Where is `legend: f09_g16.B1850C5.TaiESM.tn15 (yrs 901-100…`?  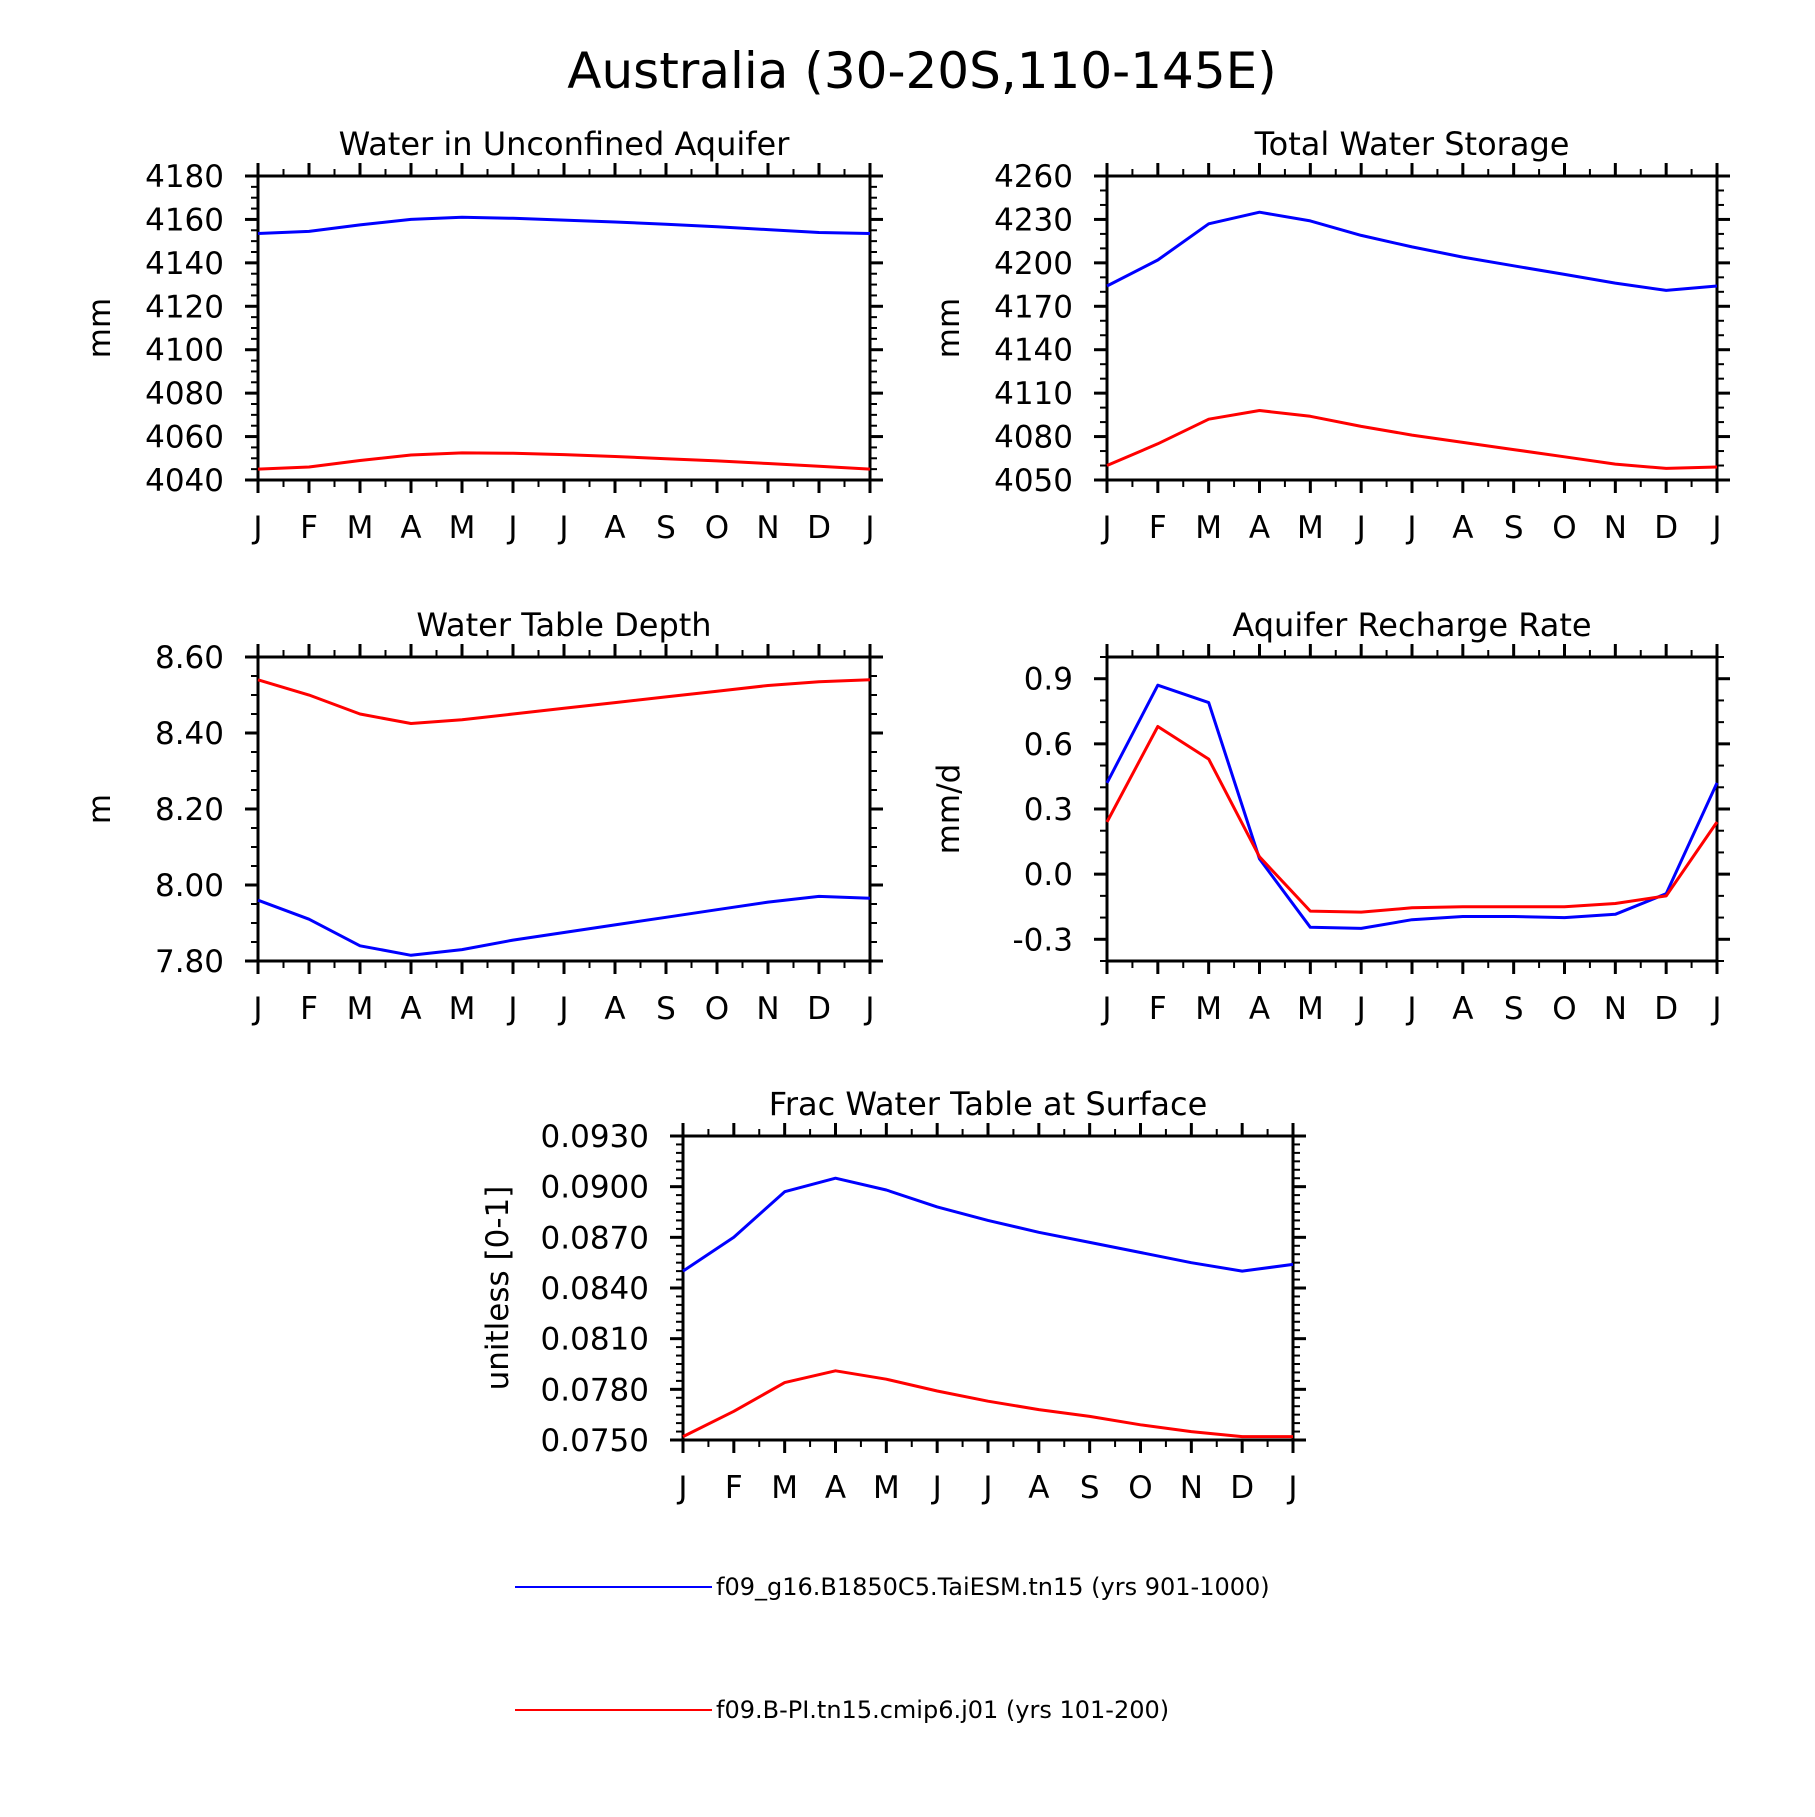 legend: f09_g16.B1850C5.TaiESM.tn15 (yrs 901-100… is located at coordinates (892, 1648).